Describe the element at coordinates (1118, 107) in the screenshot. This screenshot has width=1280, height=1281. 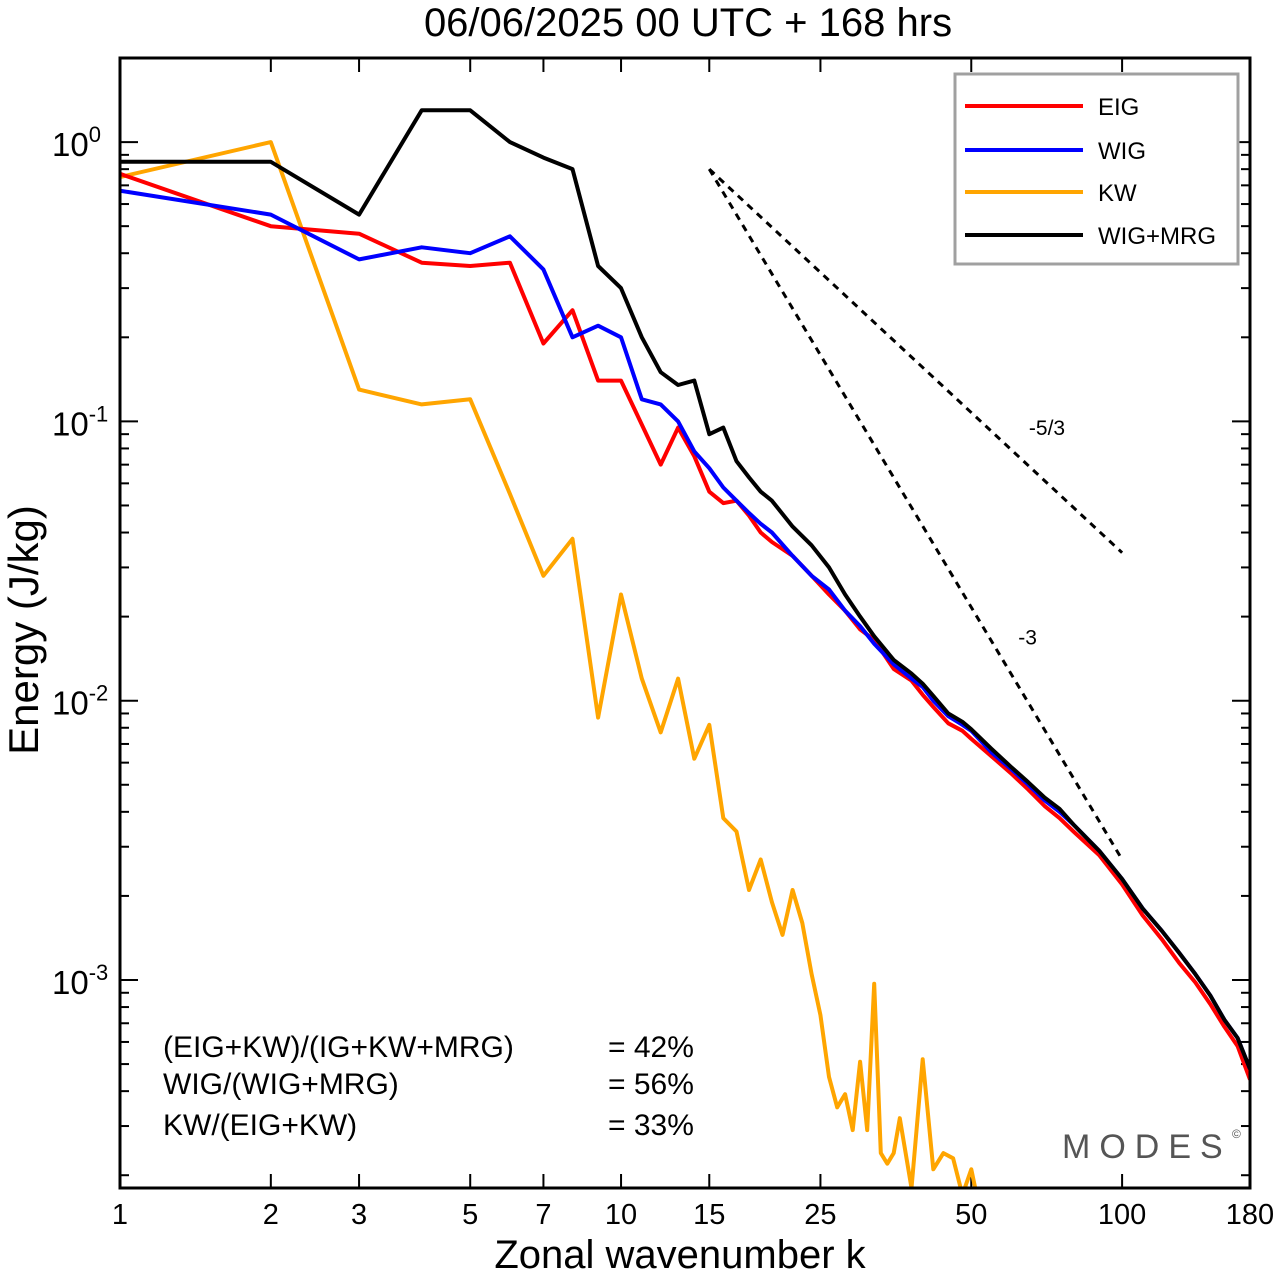
I see `legend-label: EIG` at that location.